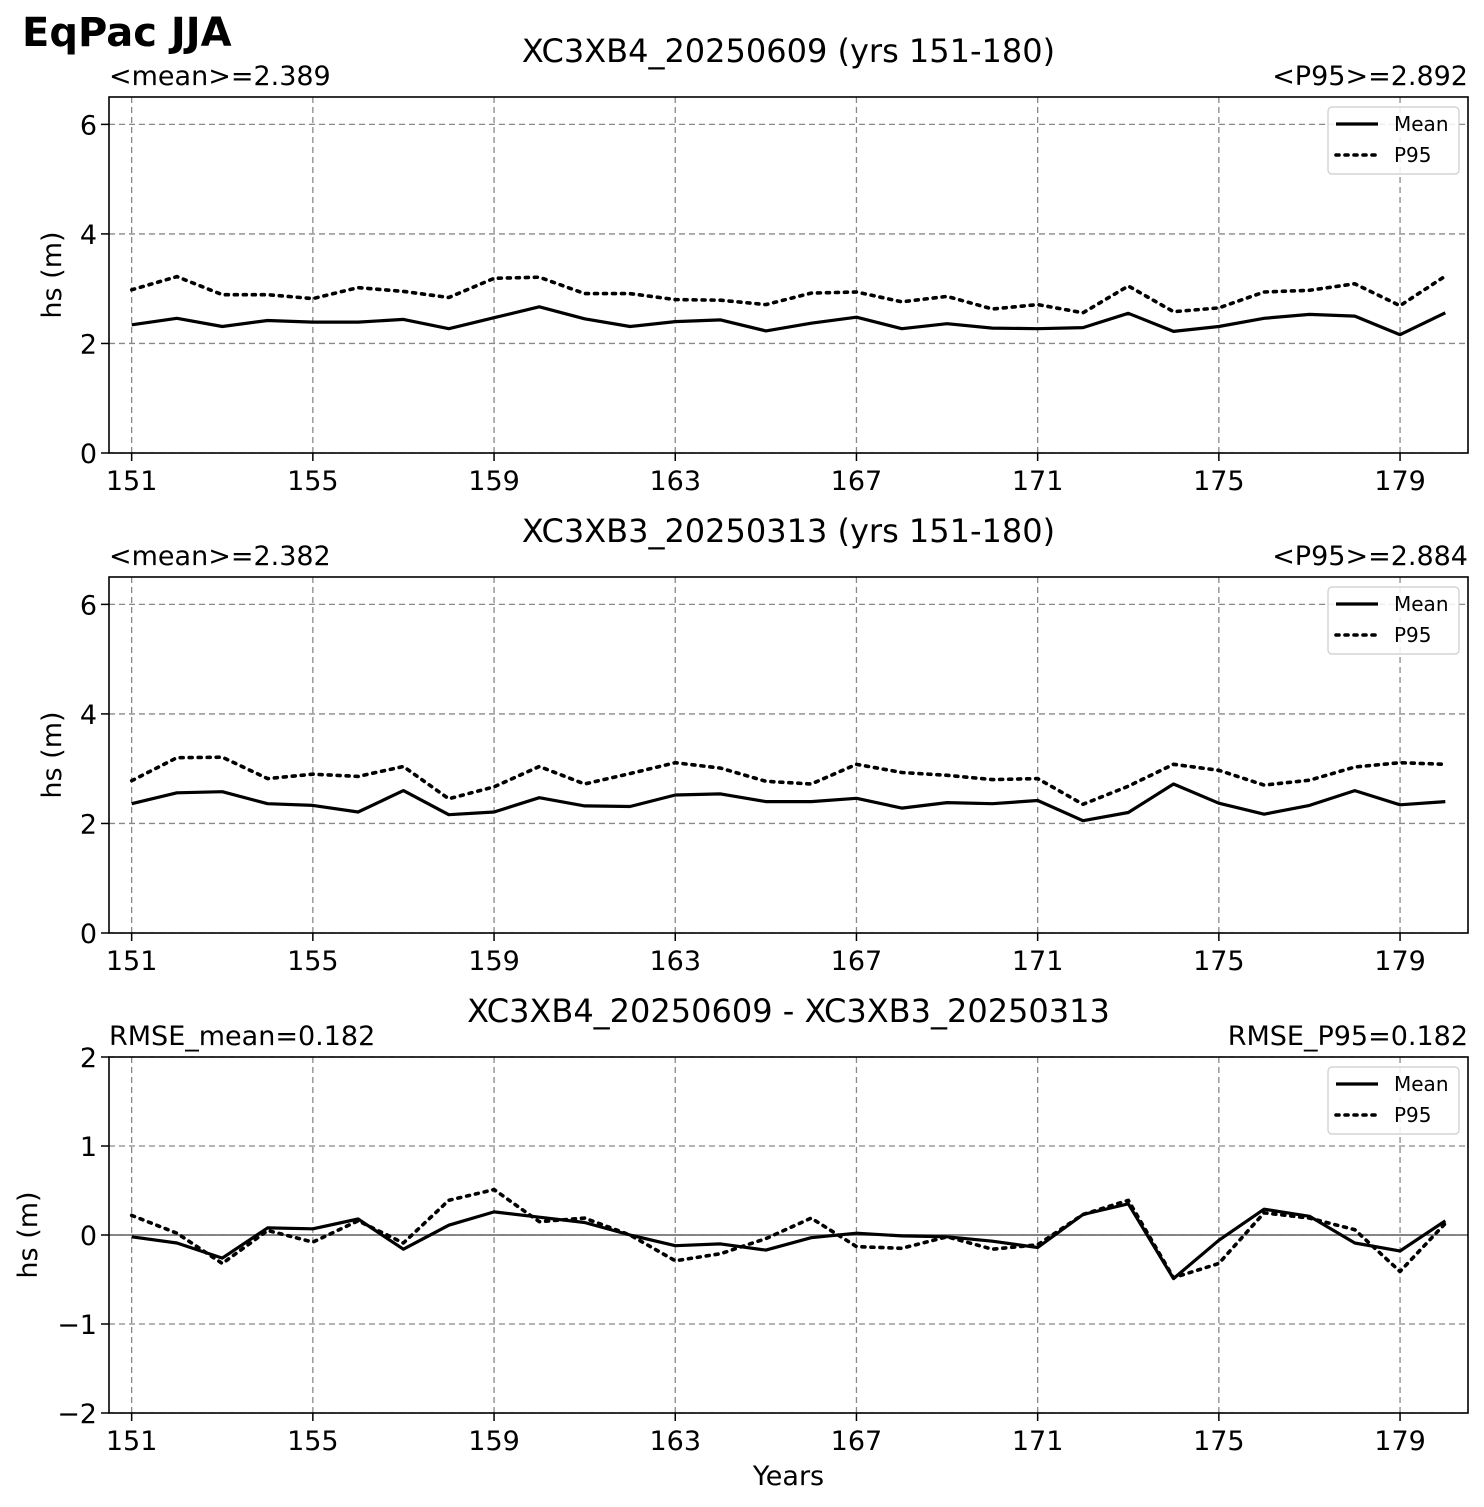 The height and width of the screenshot is (1507, 1484). What do you see at coordinates (220, 76) in the screenshot?
I see `left-annotation: <mean>=2.389` at bounding box center [220, 76].